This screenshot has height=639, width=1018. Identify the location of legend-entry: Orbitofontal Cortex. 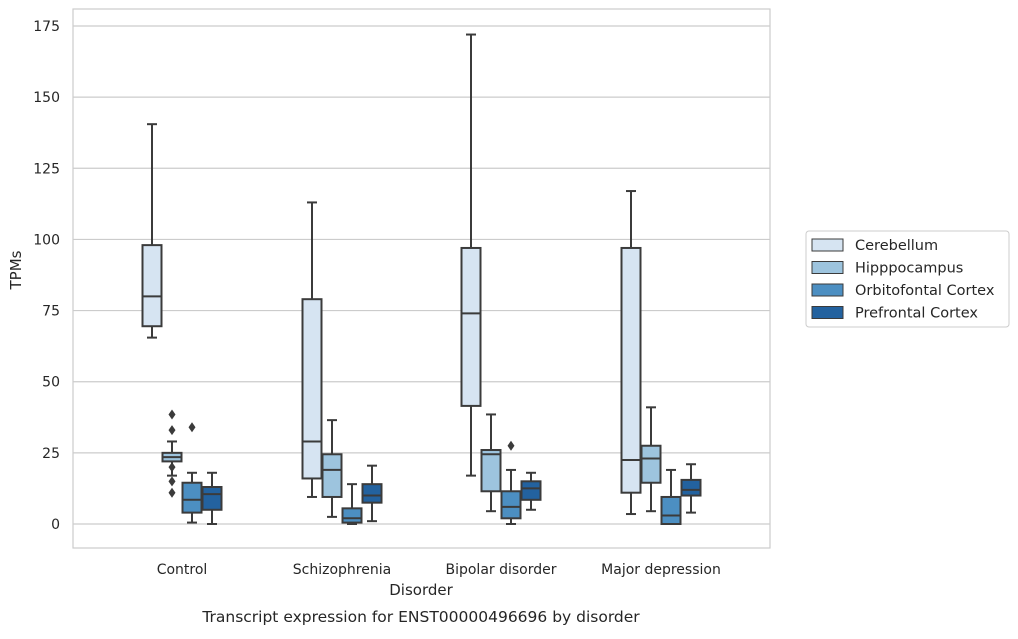
(903, 291).